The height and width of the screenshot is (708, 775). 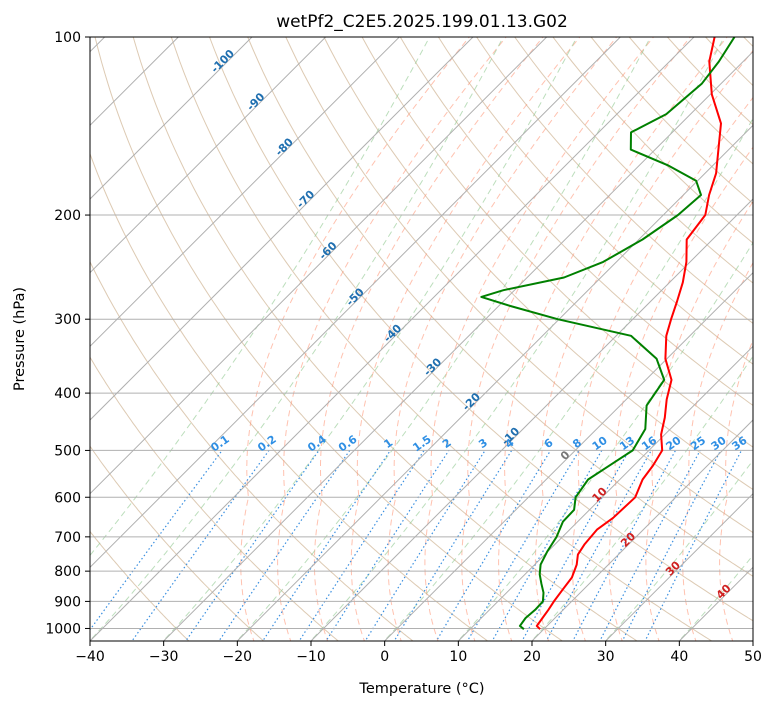 What do you see at coordinates (418, 653) in the screenshot?
I see `x-axis: −40 −30 −20 −10 0 10 20 30 40 50` at bounding box center [418, 653].